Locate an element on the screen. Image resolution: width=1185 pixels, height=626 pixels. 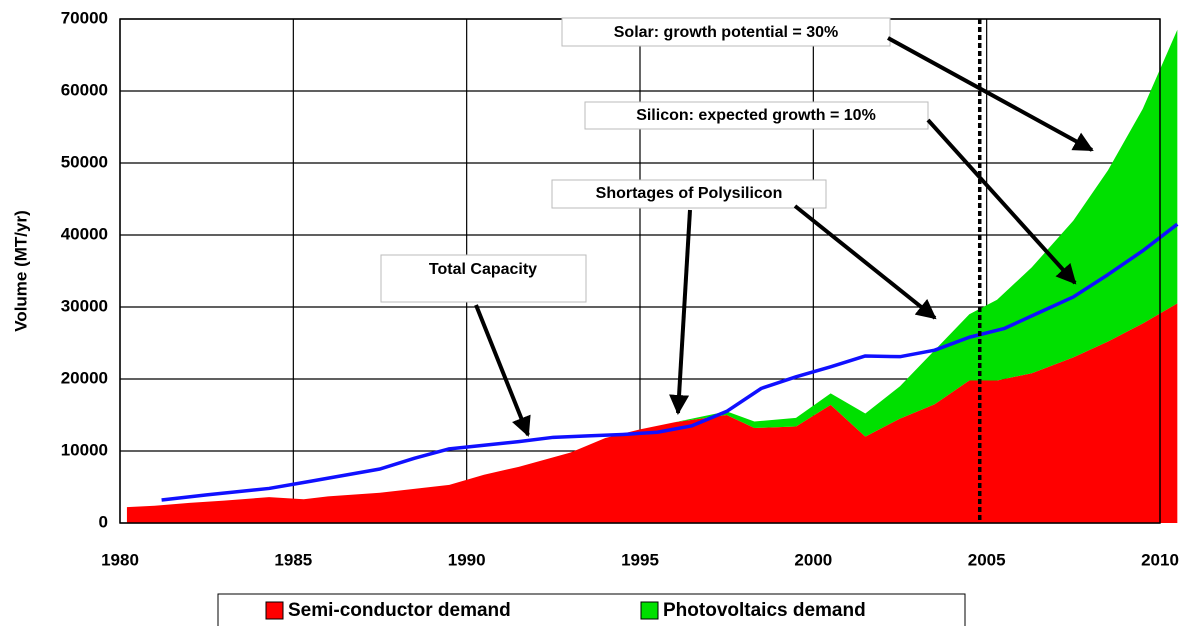
legend-label: Photovoltaics demand is located at coordinates (764, 610).